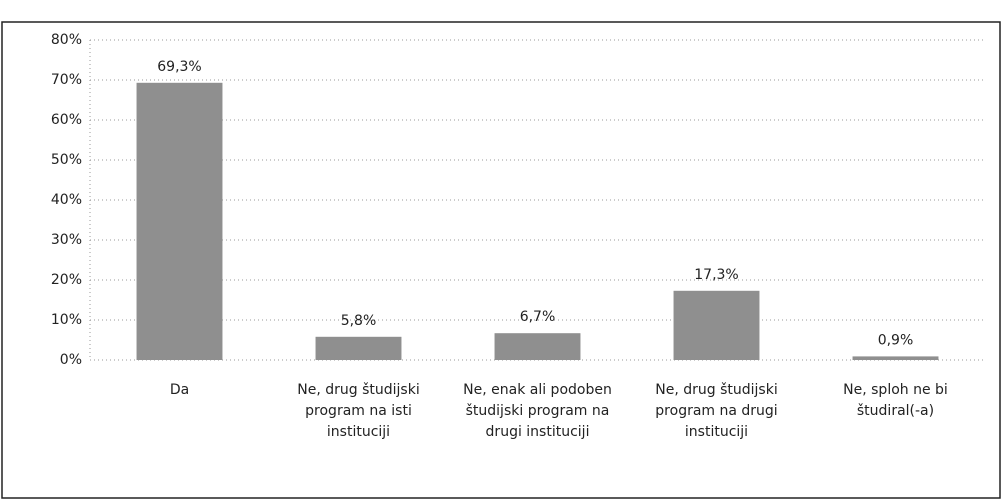 This screenshot has height=500, width=1003. What do you see at coordinates (359, 321) in the screenshot?
I see `value-label: 5,8%` at bounding box center [359, 321].